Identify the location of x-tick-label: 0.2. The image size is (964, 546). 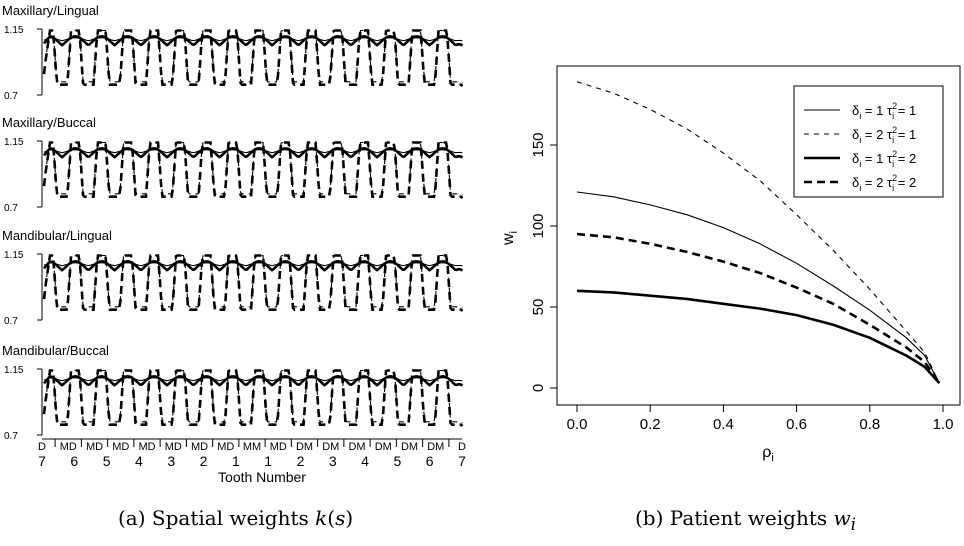
(650, 424).